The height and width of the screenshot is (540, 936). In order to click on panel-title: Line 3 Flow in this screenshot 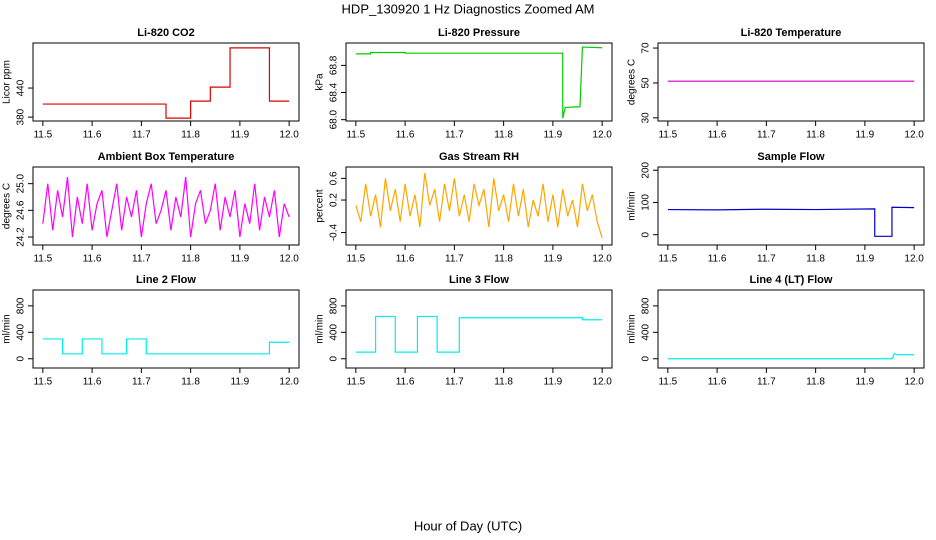, I will do `click(479, 280)`.